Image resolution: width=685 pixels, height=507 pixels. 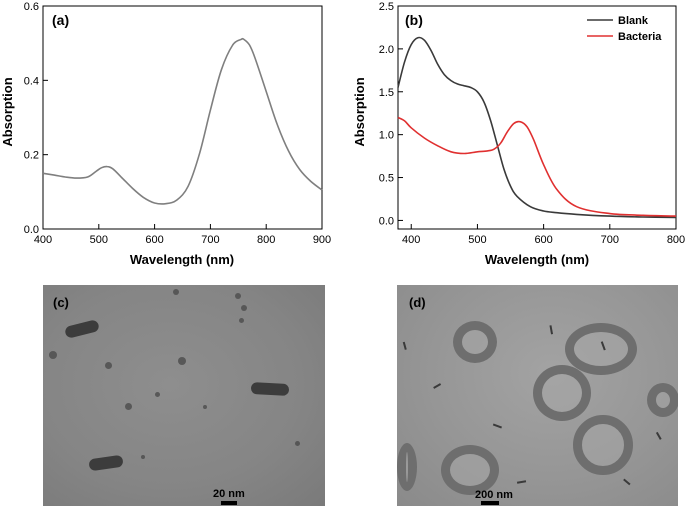 I want to click on panel-c-label: (c), so click(x=61, y=302).